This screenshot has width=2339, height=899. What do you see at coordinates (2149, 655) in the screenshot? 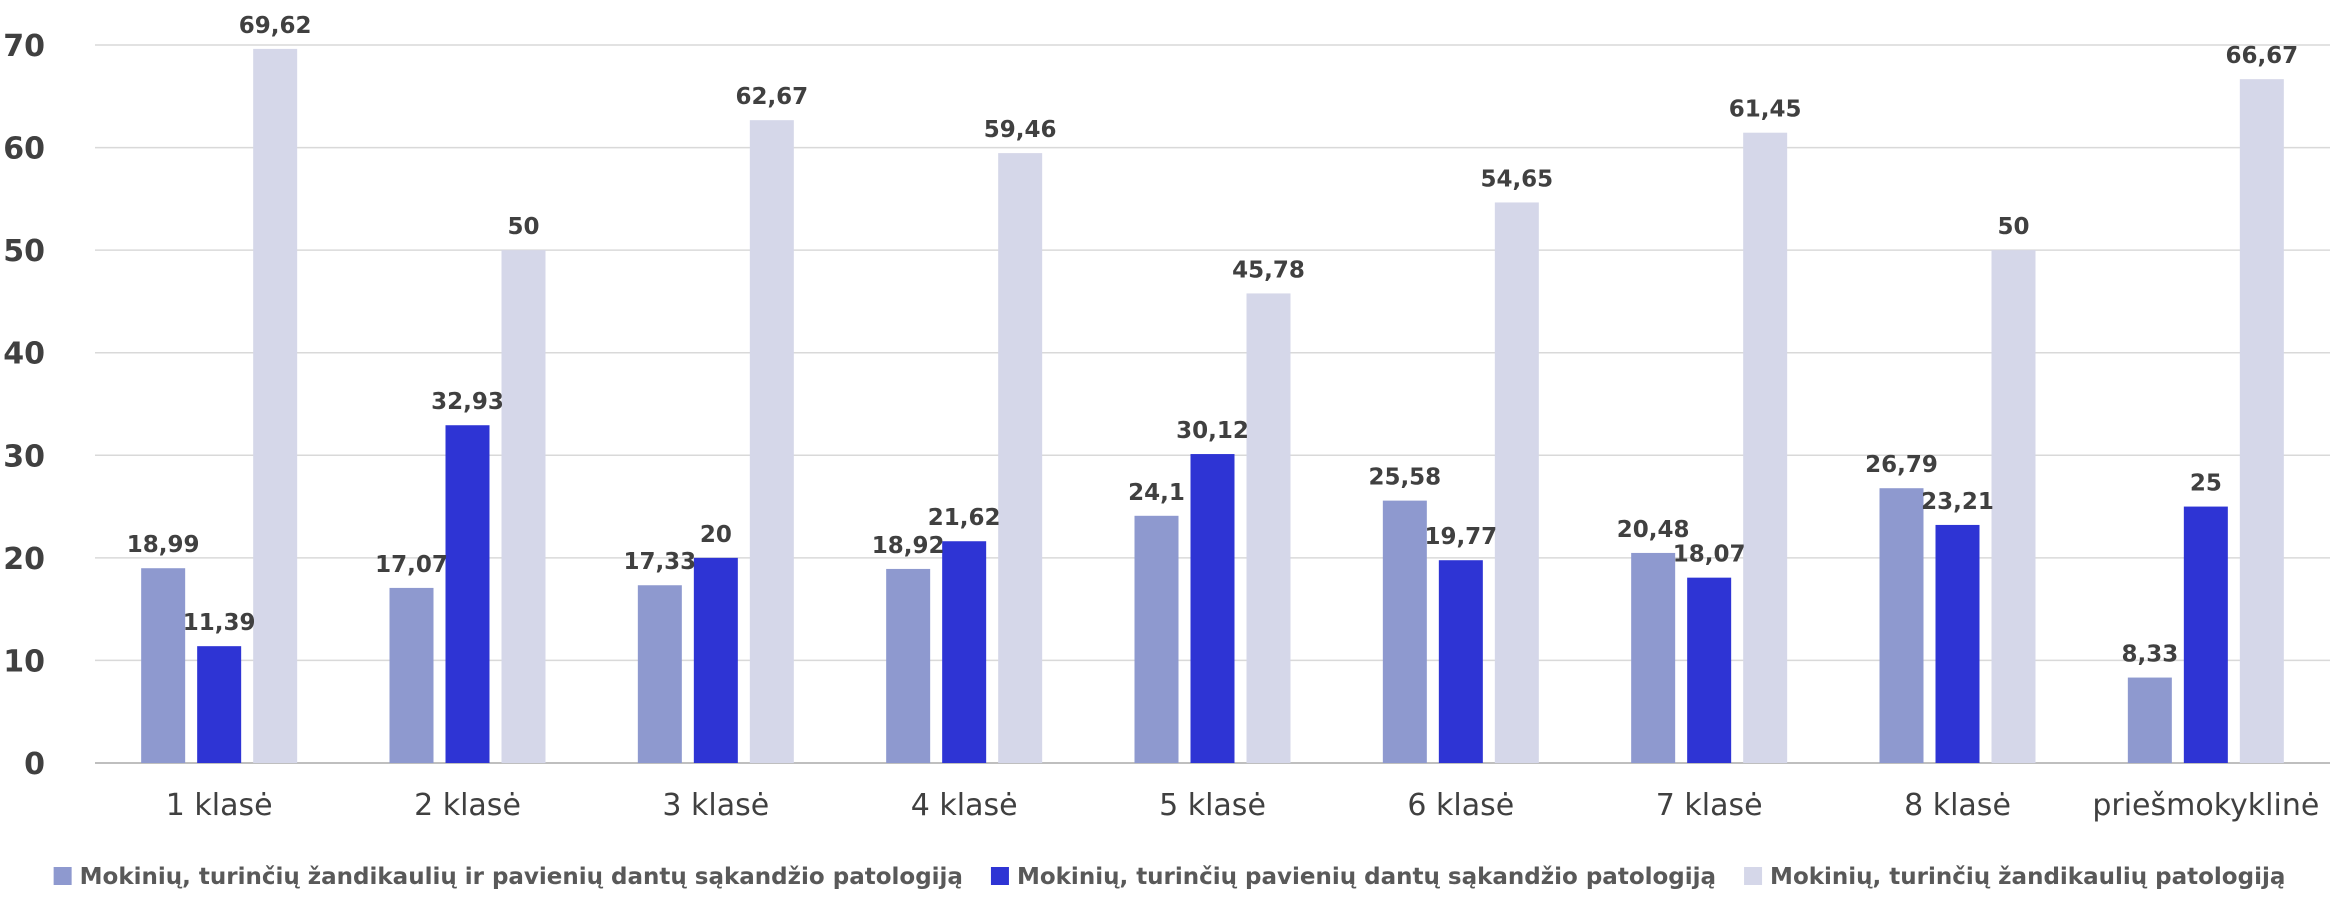
I see `data-label: 8,33` at bounding box center [2149, 655].